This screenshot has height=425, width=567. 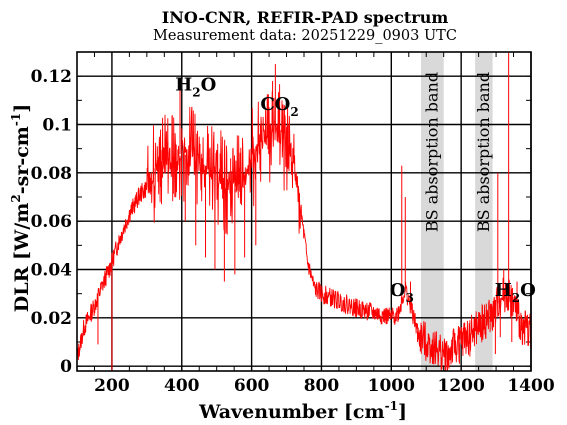 I want to click on y-tick-label: 0.08, so click(x=51, y=174).